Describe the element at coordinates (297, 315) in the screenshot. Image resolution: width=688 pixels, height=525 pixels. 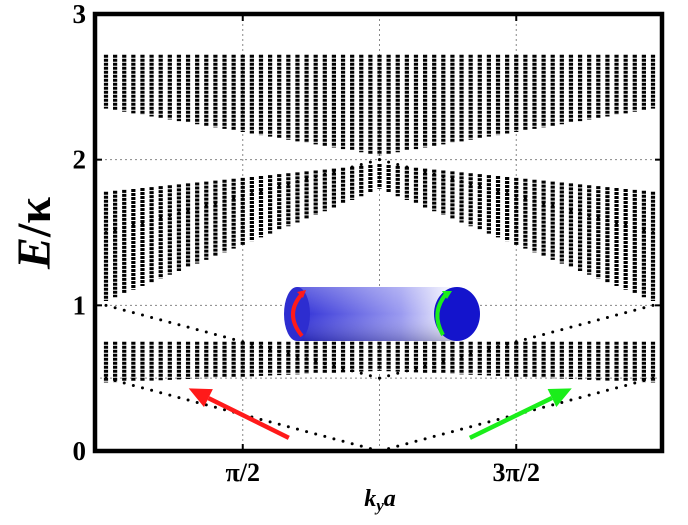
I see `cylinder-left-red-arc-icon` at that location.